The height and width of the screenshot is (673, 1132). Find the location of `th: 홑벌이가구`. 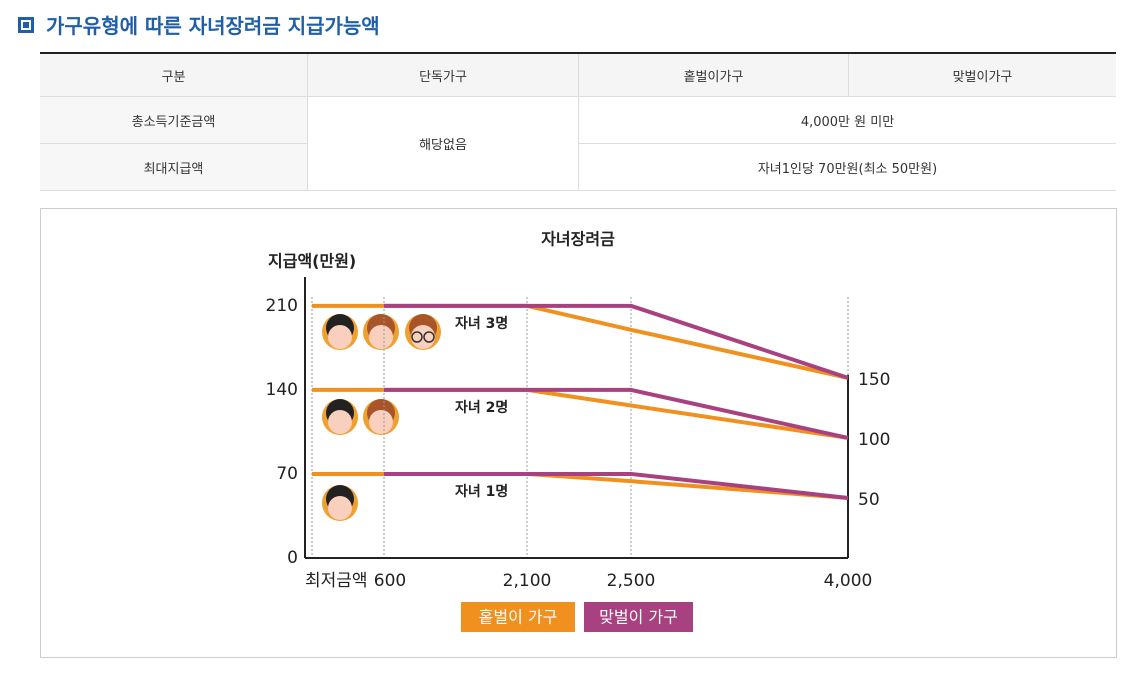

th: 홑벌이가구 is located at coordinates (713, 74).